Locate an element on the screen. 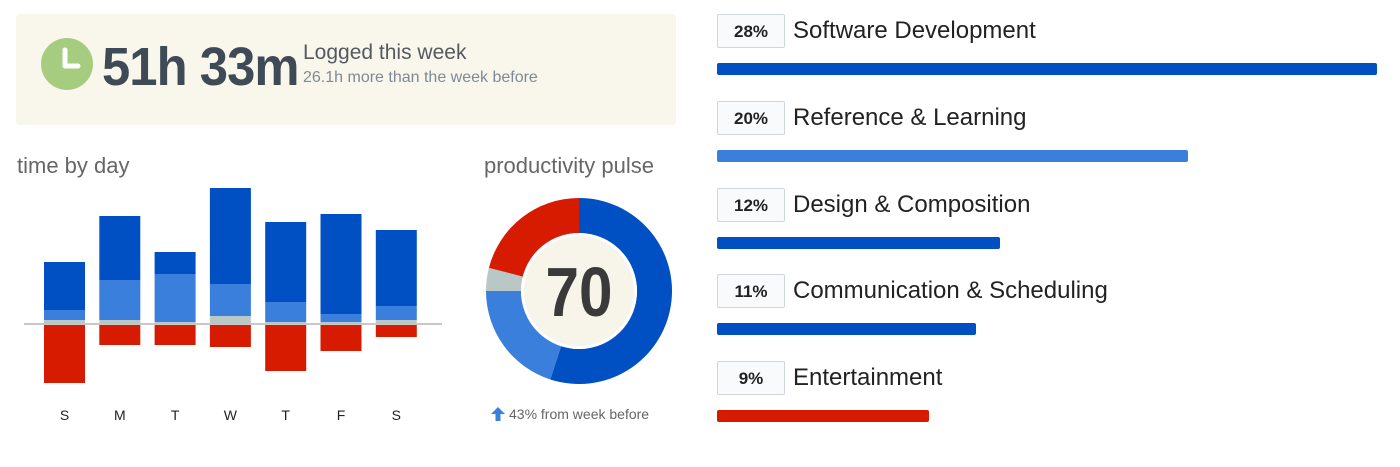 The width and height of the screenshot is (1400, 467). arrow-up-icon is located at coordinates (498, 414).